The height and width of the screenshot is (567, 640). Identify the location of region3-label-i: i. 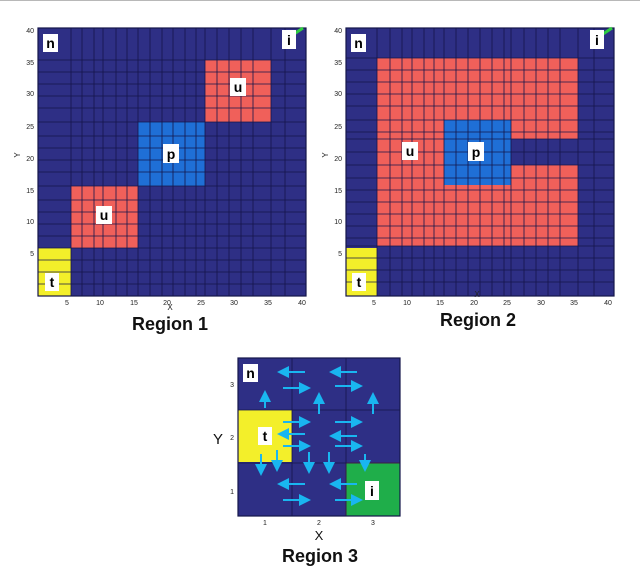
(372, 490).